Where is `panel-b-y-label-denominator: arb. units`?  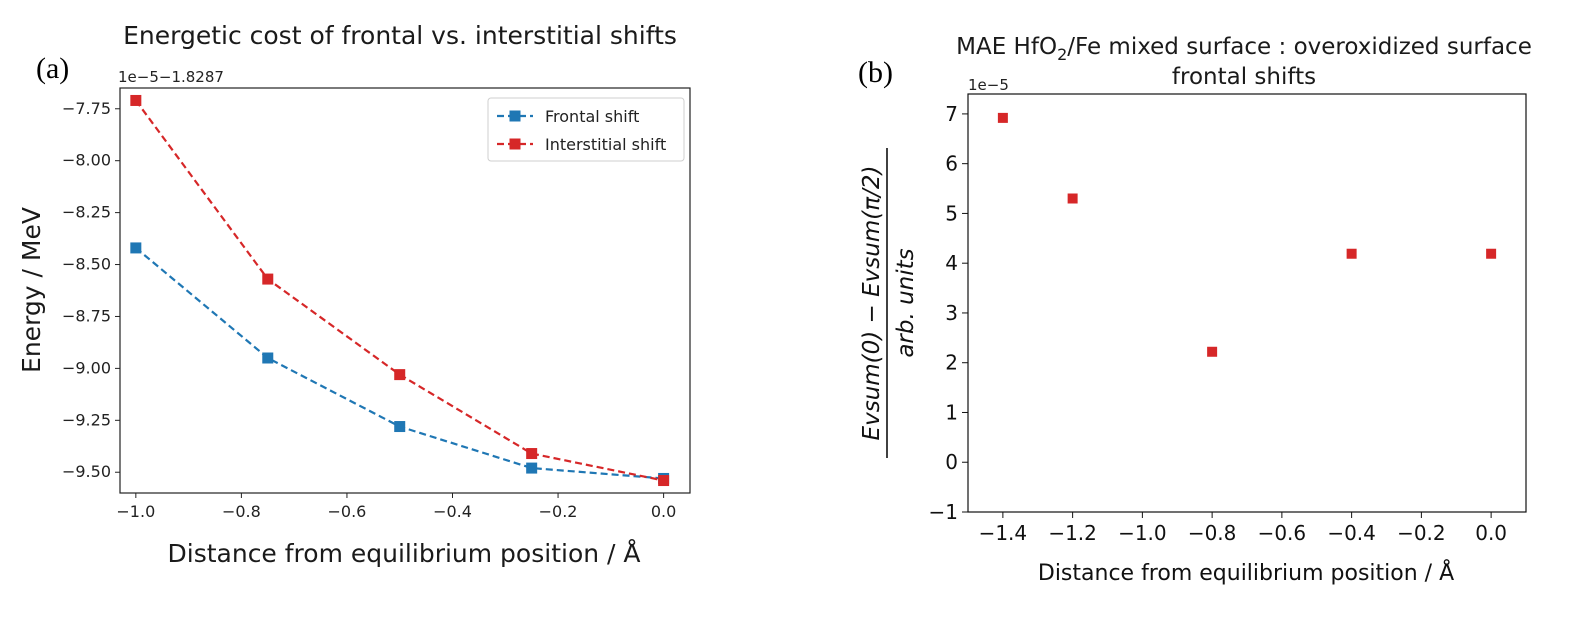 panel-b-y-label-denominator: arb. units is located at coordinates (906, 302).